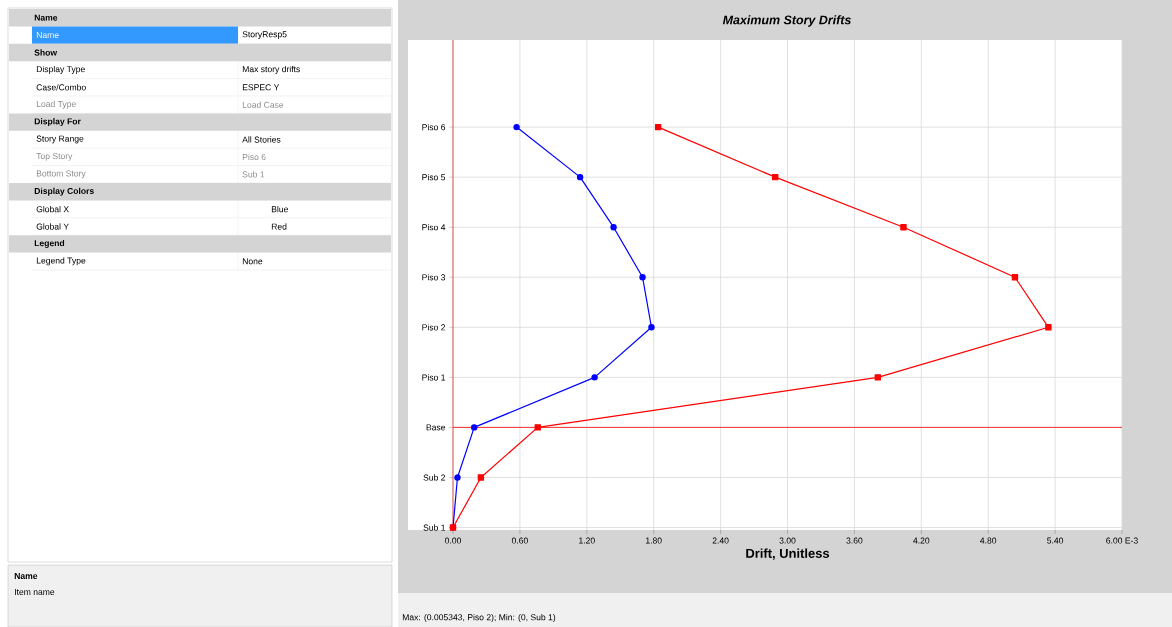  I want to click on x-tick-label: 2.40, so click(720, 540).